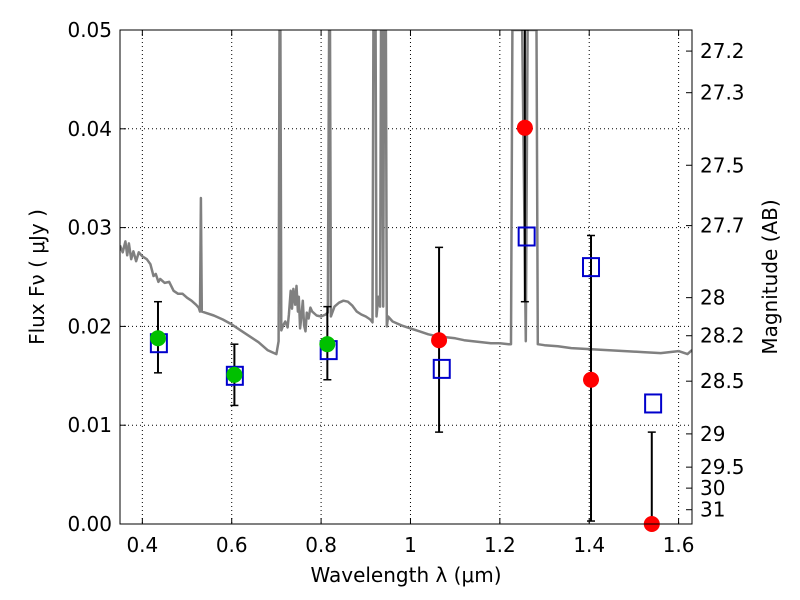  Describe the element at coordinates (232, 545) in the screenshot. I see `x-tick-label: 0.6` at that location.